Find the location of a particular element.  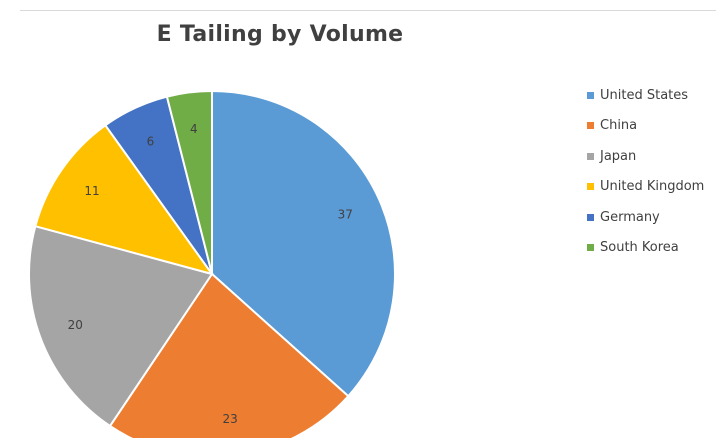

legend-item-united-states: United States is located at coordinates (645, 95).